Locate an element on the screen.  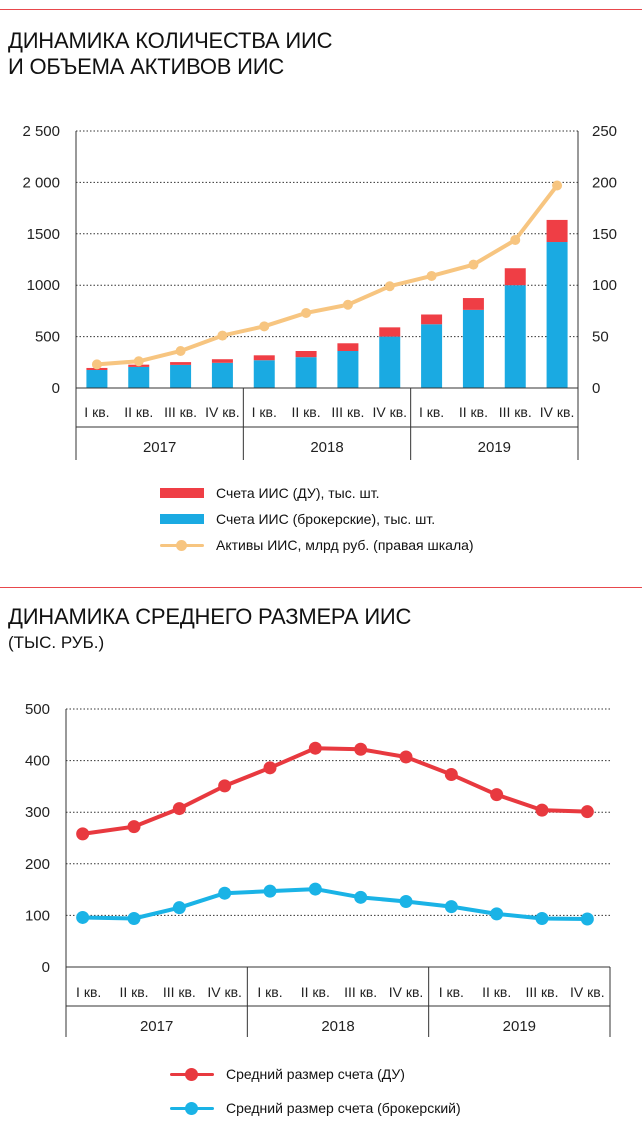
chart2-title-text: ДИНАМИКА СРЕДНЕГО РАЗМЕРА ИИС is located at coordinates (210, 616).